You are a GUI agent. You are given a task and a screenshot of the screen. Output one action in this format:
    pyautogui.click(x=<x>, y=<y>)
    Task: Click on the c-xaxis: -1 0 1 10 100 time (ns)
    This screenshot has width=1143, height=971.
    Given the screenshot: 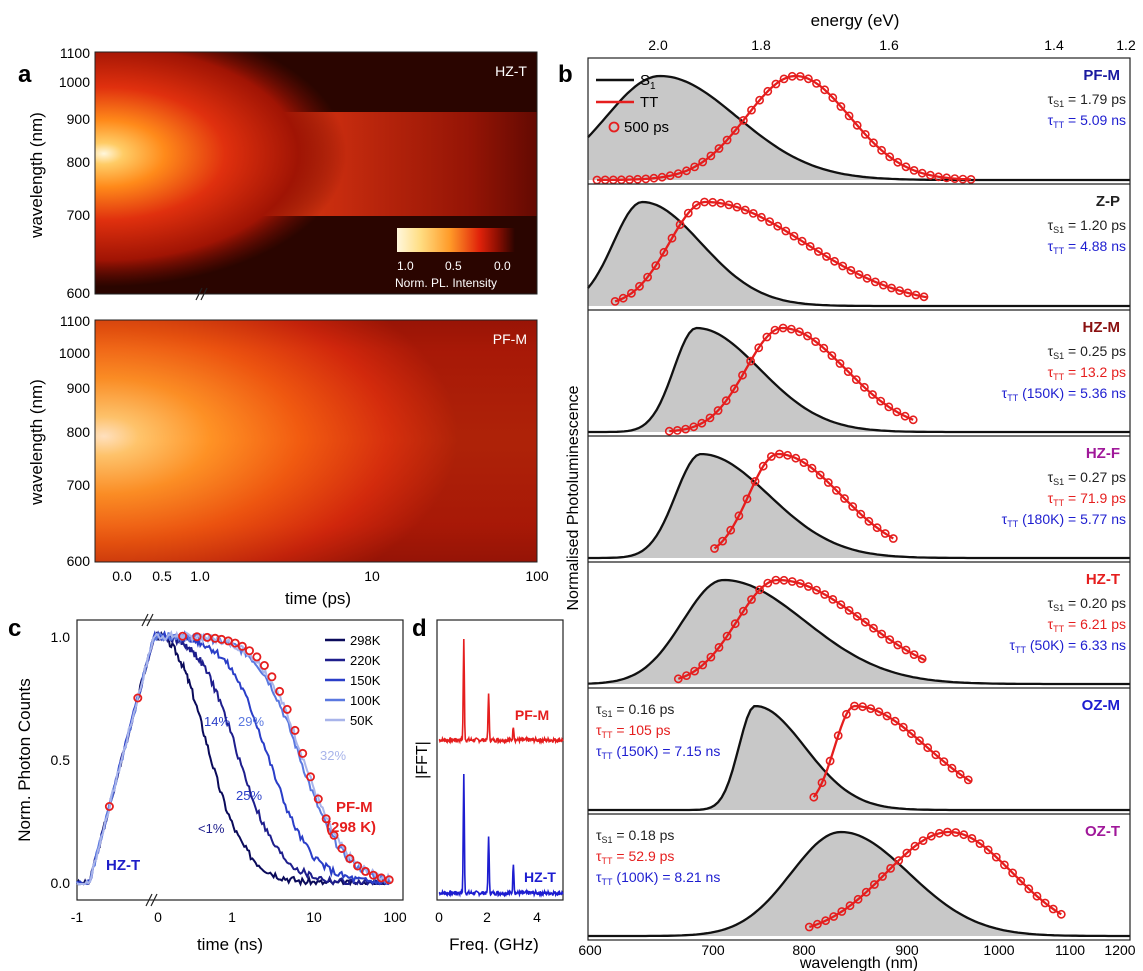 What is the action you would take?
    pyautogui.click(x=239, y=931)
    